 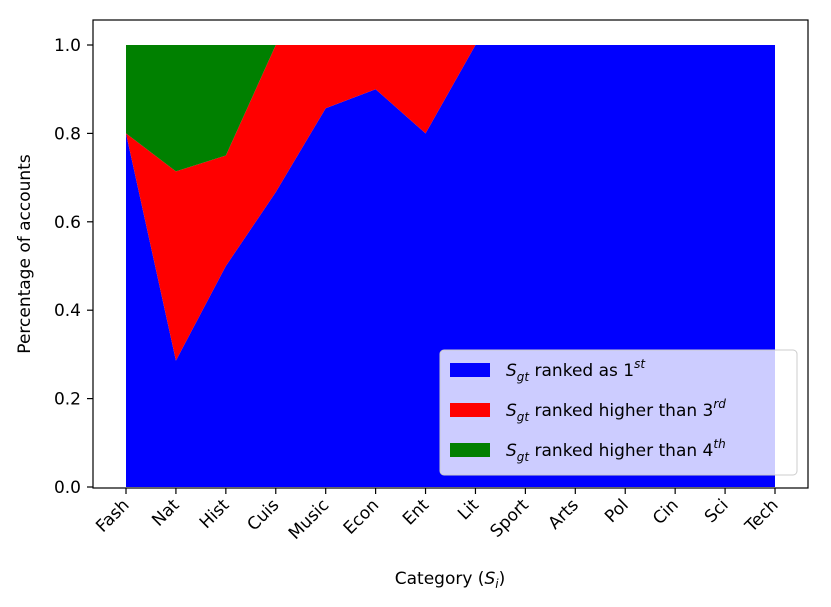 I want to click on x-tick-label: Lit, so click(x=468, y=509).